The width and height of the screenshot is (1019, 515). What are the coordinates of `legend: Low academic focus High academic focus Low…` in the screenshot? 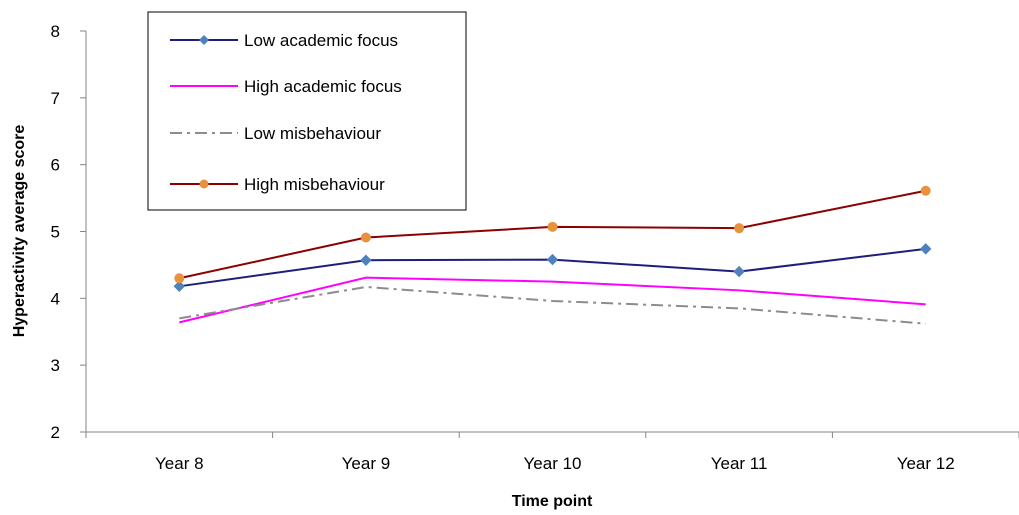 It's located at (307, 111).